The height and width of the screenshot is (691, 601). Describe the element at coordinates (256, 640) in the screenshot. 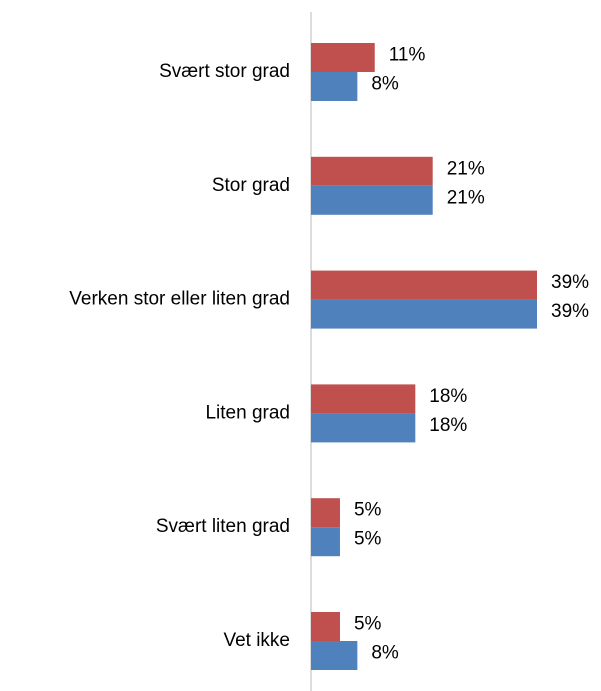

I see `y-tick-label: Vet ikke` at that location.